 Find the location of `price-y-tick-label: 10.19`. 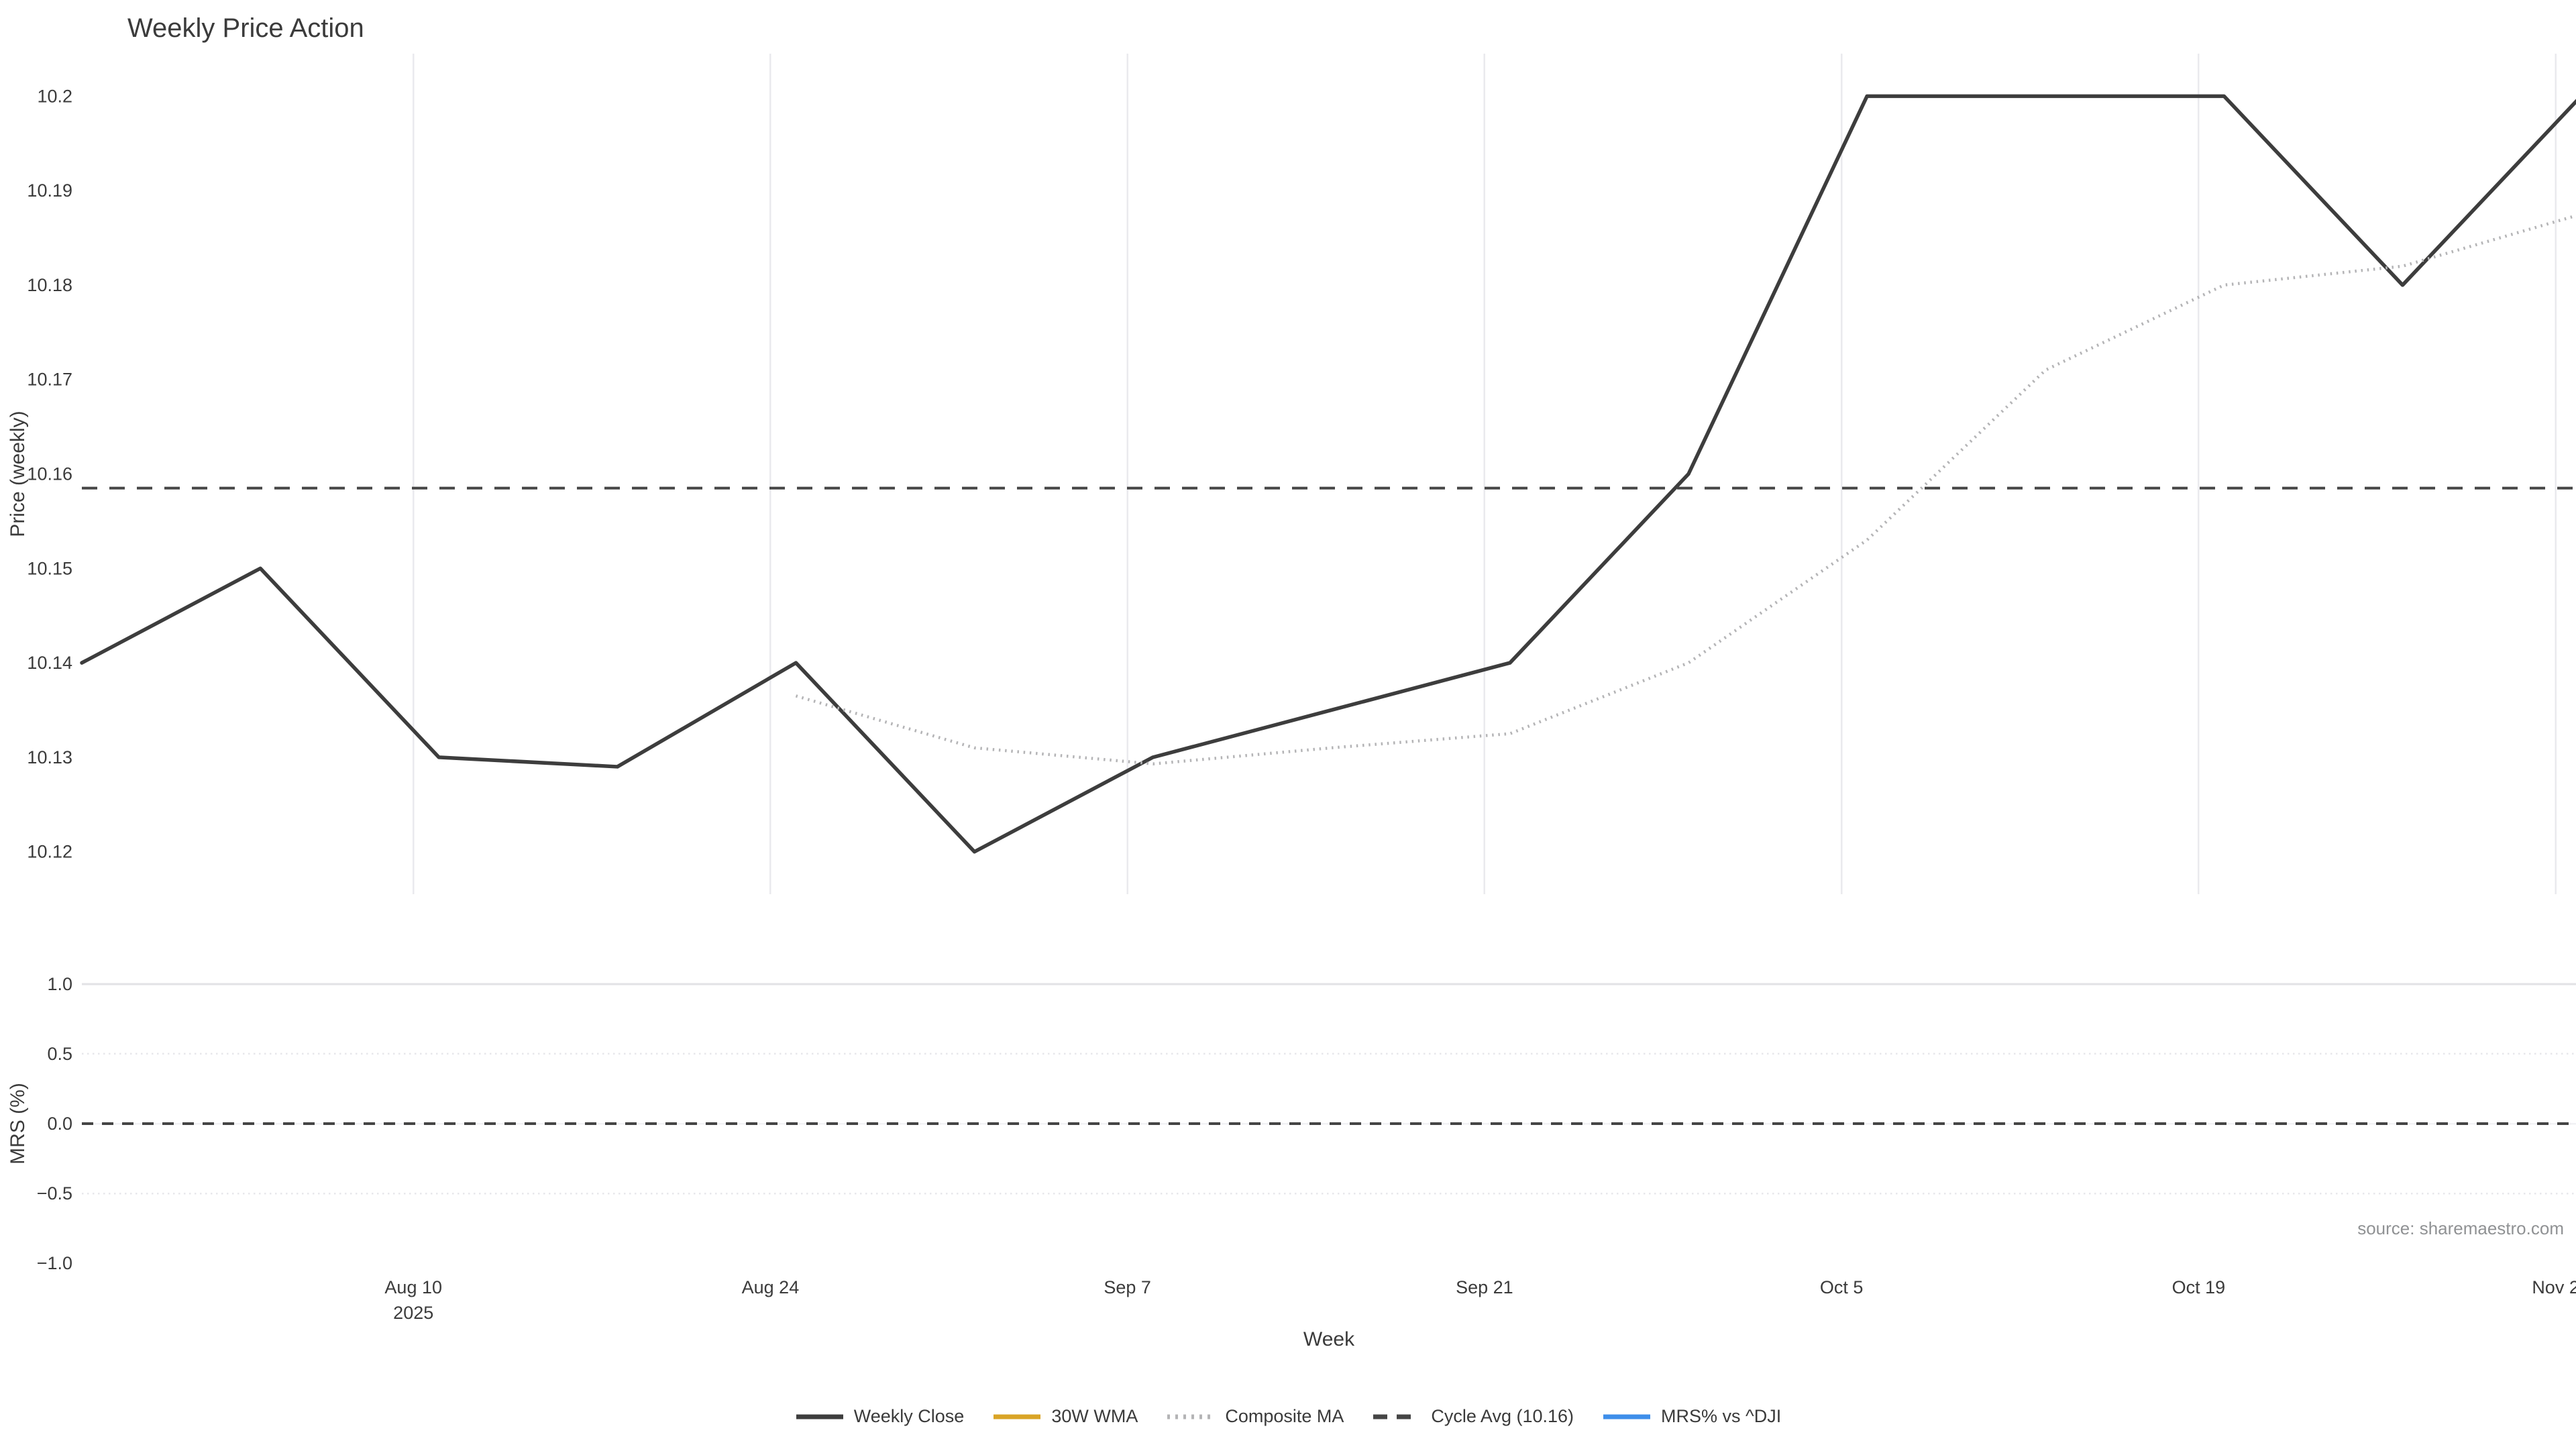

price-y-tick-label: 10.19 is located at coordinates (49, 190).